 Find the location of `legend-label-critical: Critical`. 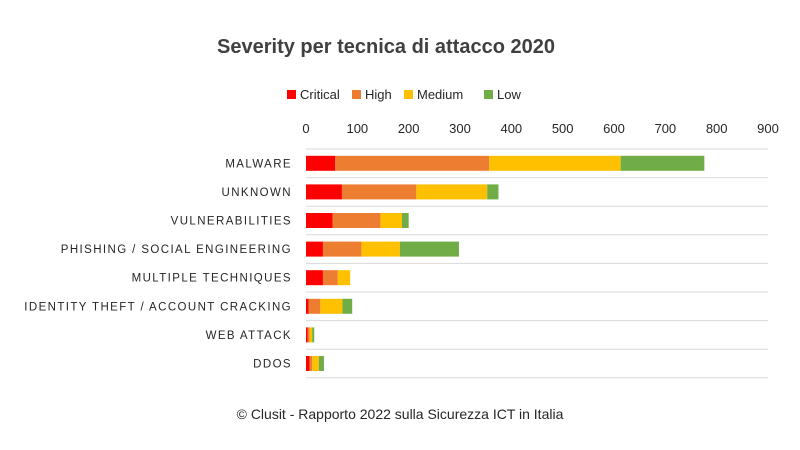

legend-label-critical: Critical is located at coordinates (320, 94).